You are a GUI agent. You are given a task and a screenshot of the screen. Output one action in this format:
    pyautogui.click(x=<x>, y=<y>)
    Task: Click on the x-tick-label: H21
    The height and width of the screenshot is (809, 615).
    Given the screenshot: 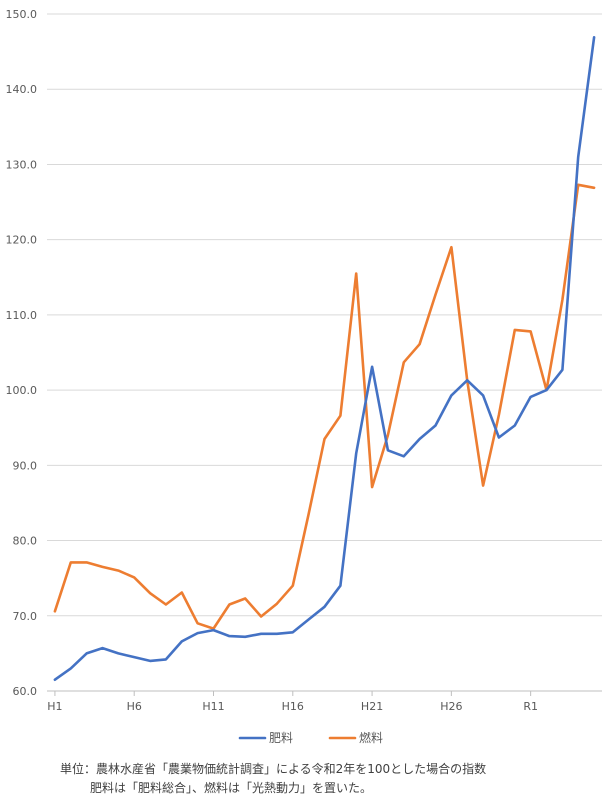 What is the action you would take?
    pyautogui.click(x=372, y=706)
    